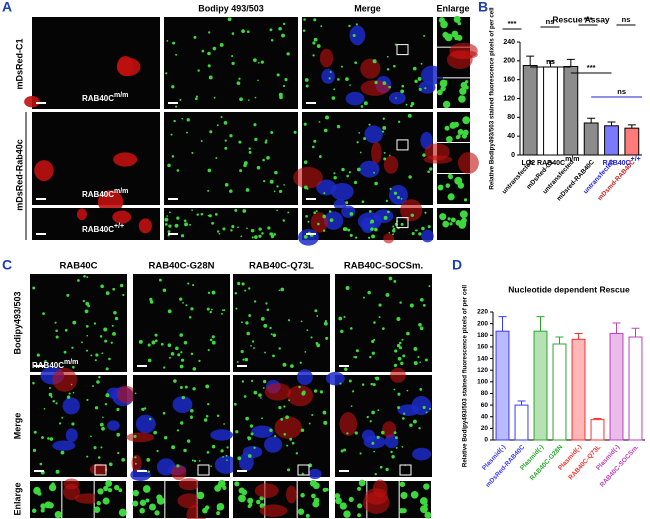  What do you see at coordinates (482, 382) in the screenshot?
I see `y-tick-label: 100` at bounding box center [482, 382].